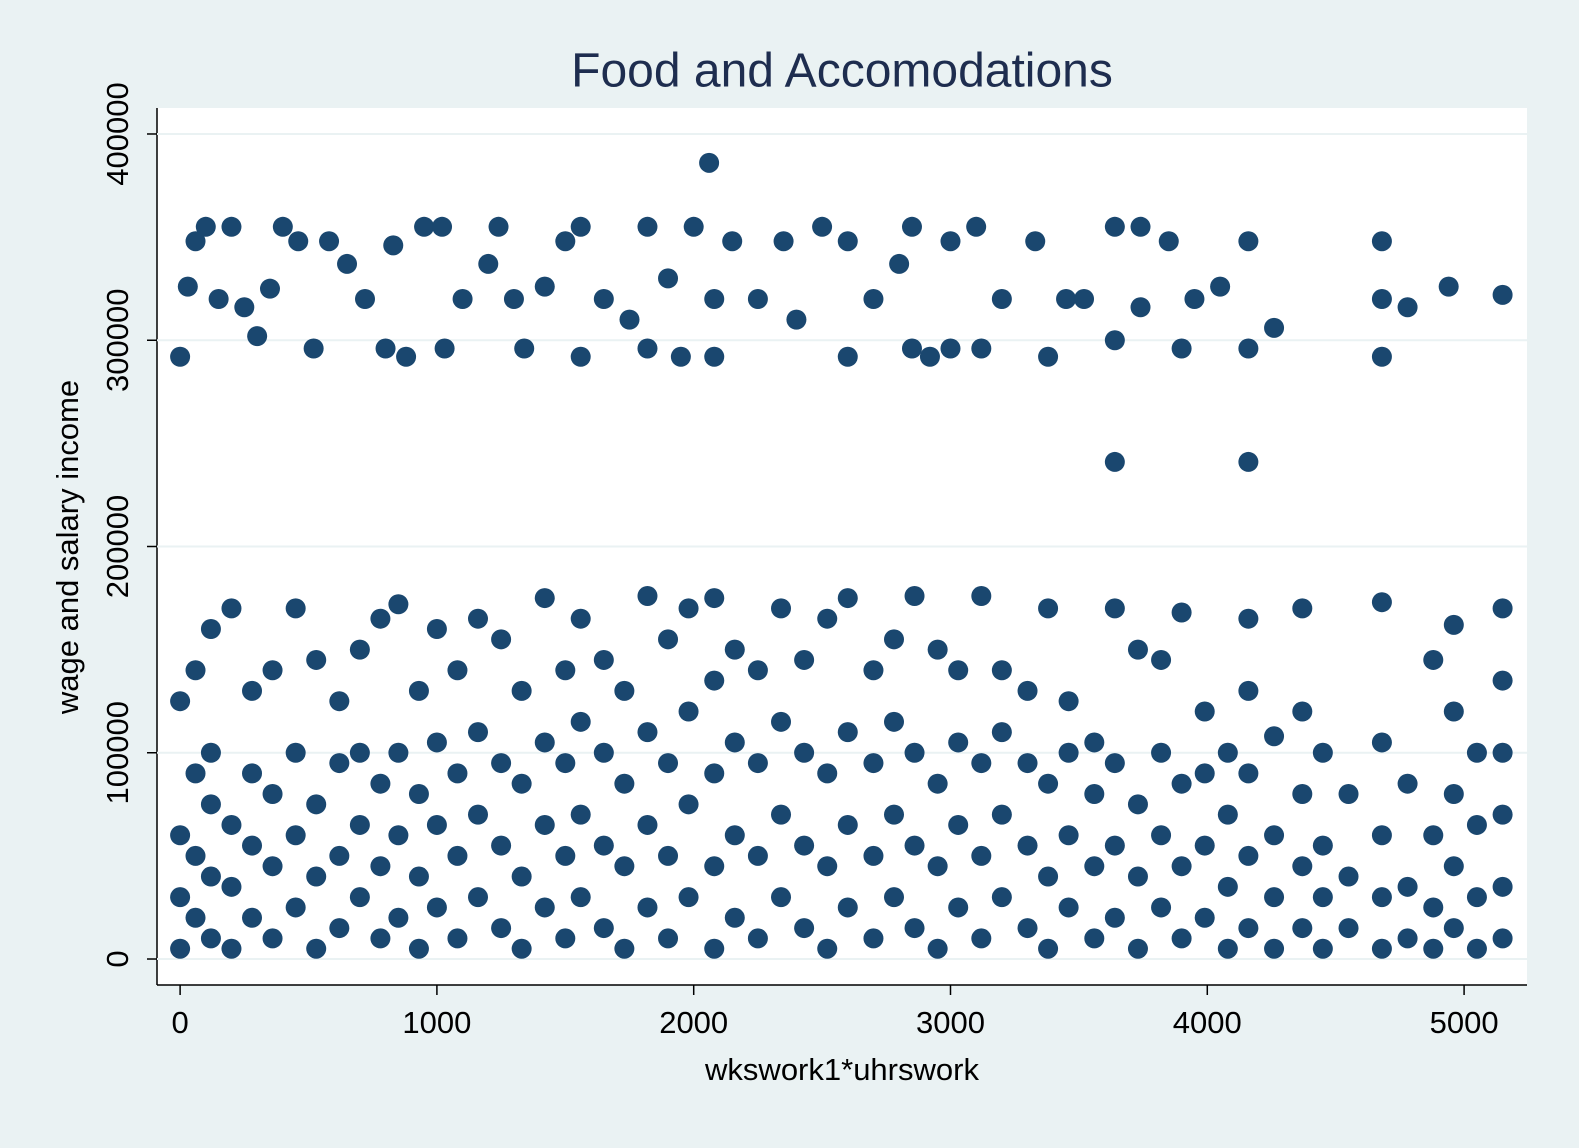  What do you see at coordinates (436, 1022) in the screenshot?
I see `x-tick-label: 1000` at bounding box center [436, 1022].